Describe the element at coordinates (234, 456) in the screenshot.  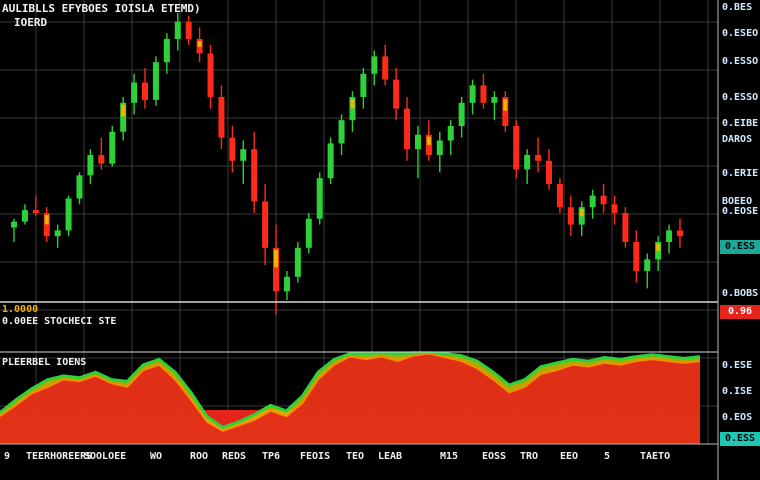
I see `time-tick-label: REDS` at that location.